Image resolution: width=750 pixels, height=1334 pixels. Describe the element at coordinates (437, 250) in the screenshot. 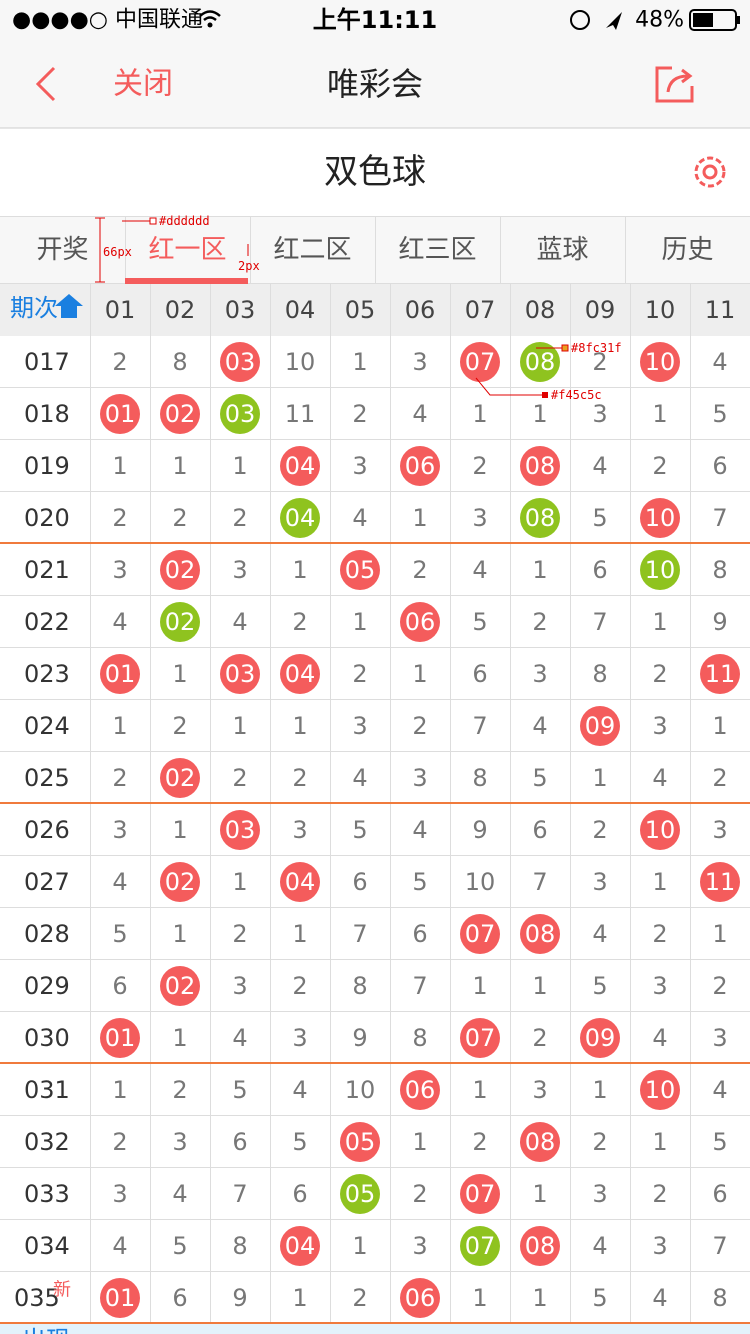

I see `tab: 红三区` at that location.